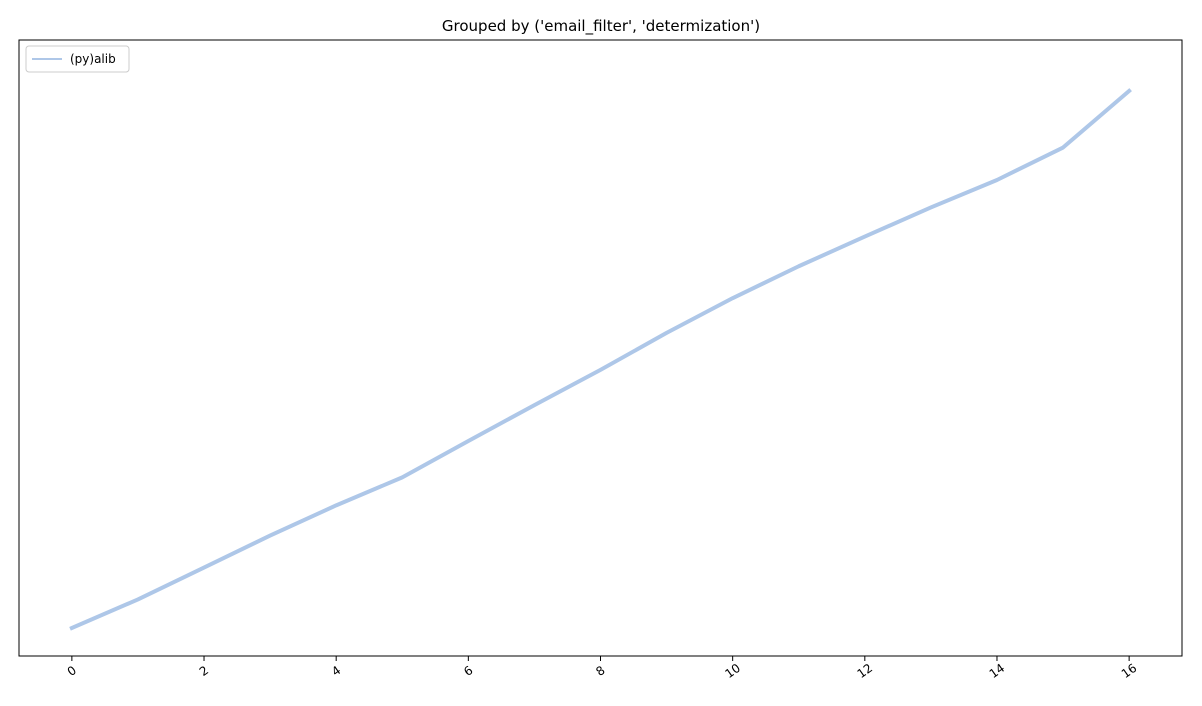 Image resolution: width=1202 pixels, height=706 pixels. I want to click on x-tick-label: 0, so click(72, 671).